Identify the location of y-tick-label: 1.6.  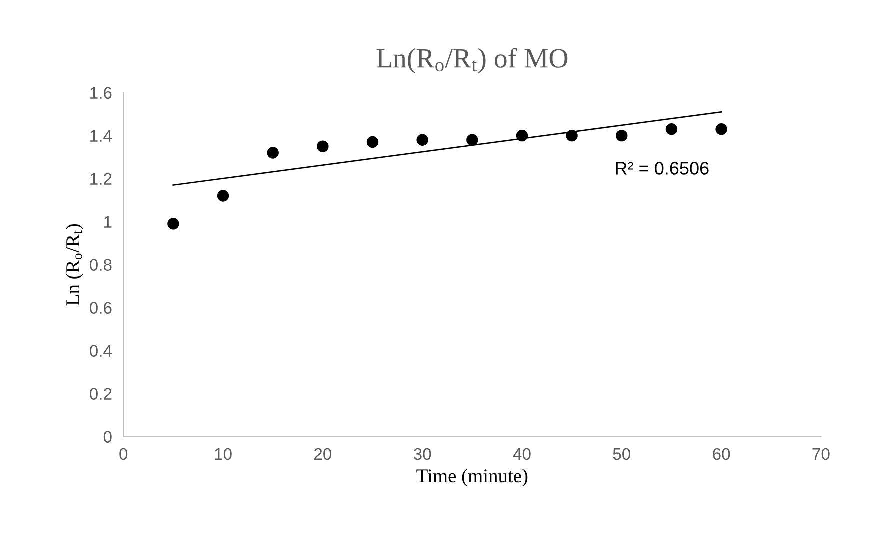
(101, 93).